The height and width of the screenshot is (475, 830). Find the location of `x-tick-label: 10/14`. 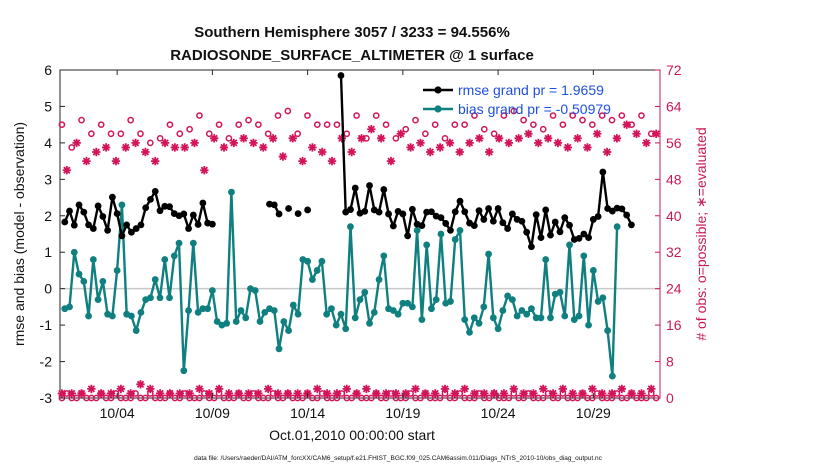

x-tick-label: 10/14 is located at coordinates (307, 413).